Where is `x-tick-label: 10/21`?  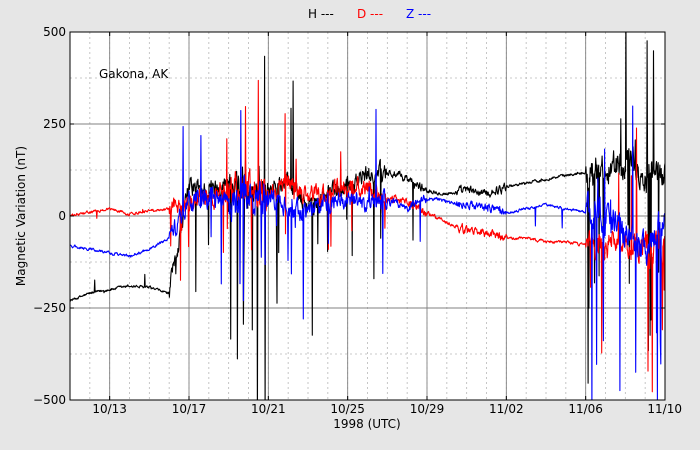 x-tick-label: 10/21 is located at coordinates (268, 409).